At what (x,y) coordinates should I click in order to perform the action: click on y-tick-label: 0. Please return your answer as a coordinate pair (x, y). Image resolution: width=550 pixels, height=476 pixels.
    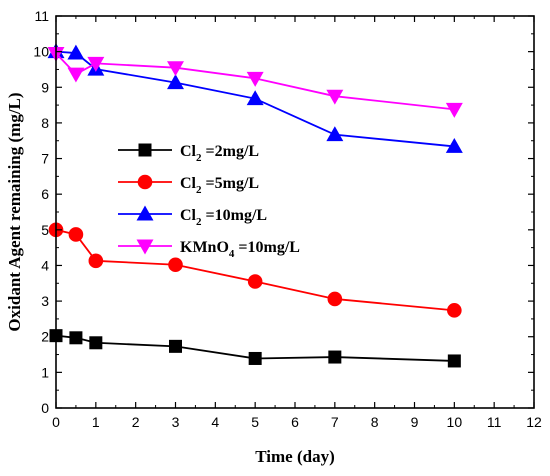
    Looking at the image, I should click on (45, 408).